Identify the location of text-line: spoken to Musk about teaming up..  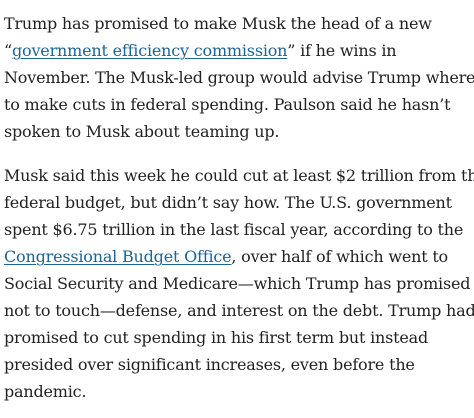
(142, 131).